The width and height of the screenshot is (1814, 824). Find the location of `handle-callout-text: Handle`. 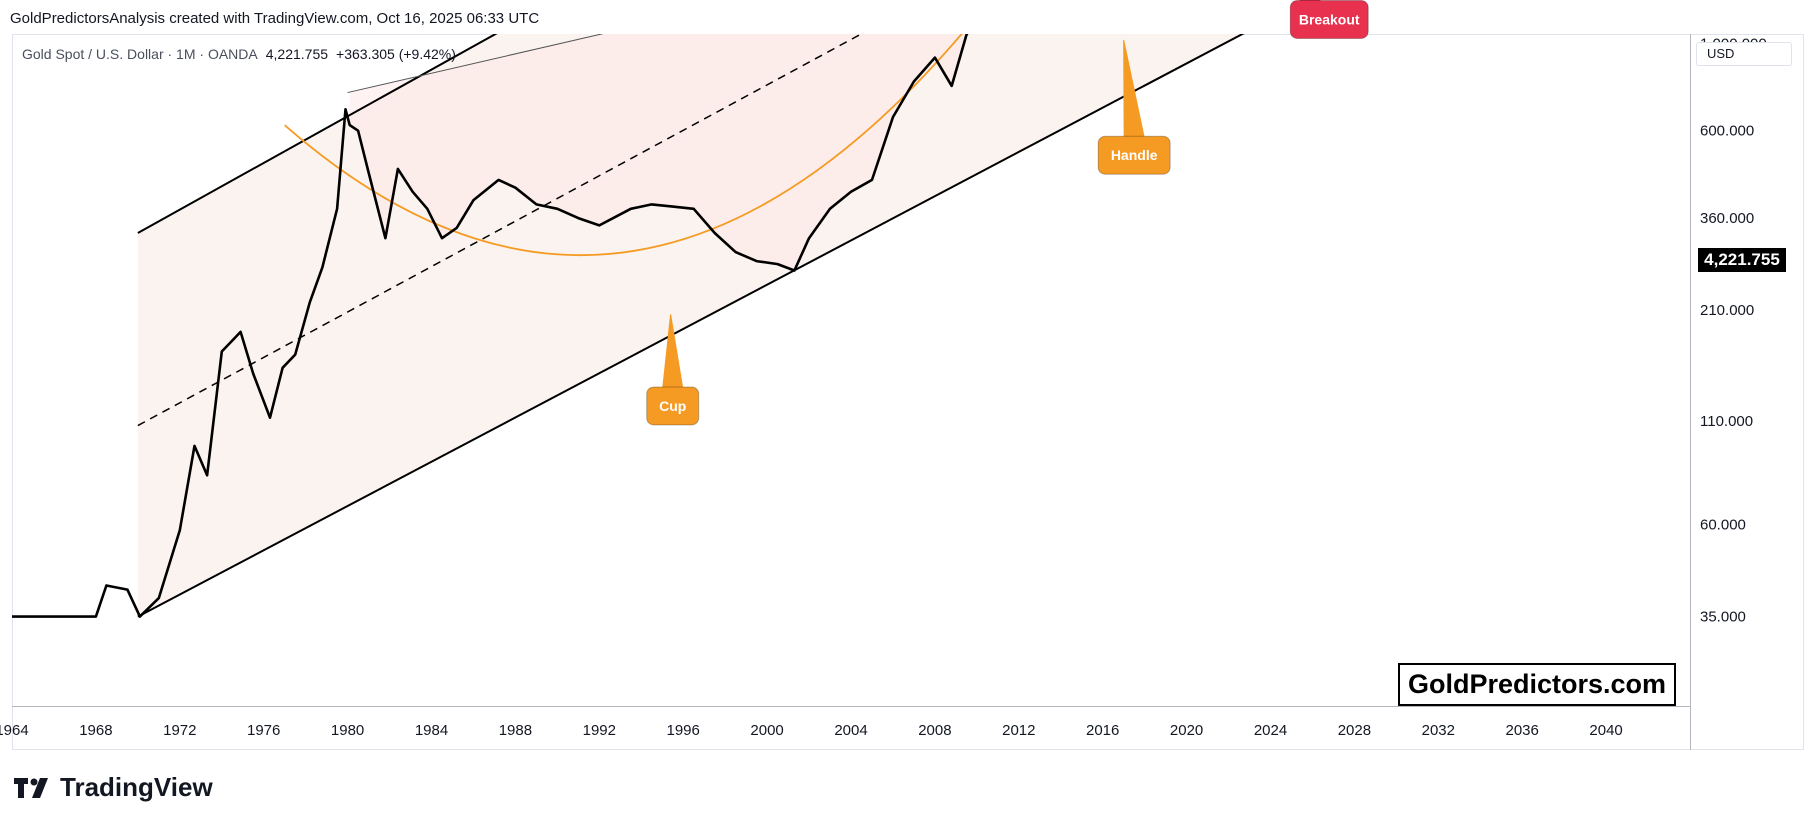

handle-callout-text: Handle is located at coordinates (1134, 155).